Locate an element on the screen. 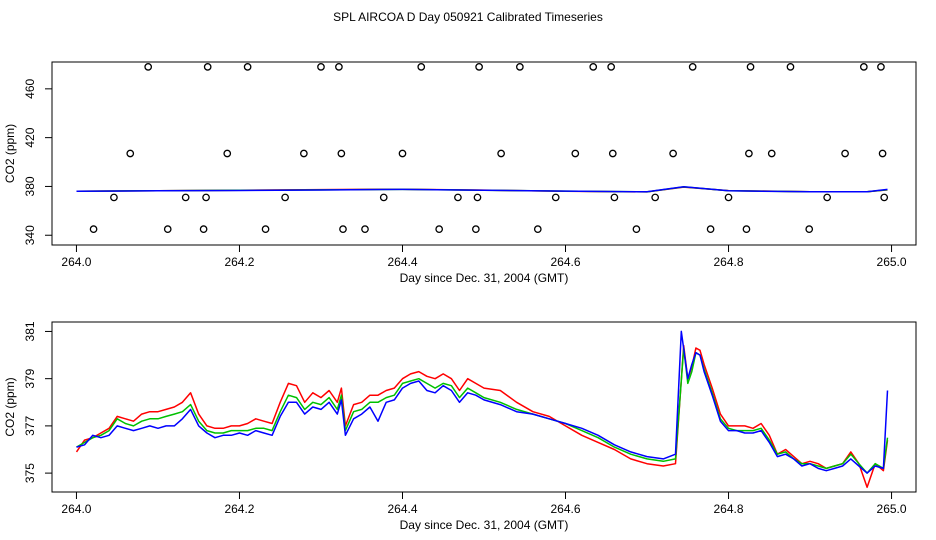 The image size is (936, 540). y-tick-label: 380 is located at coordinates (30, 186).